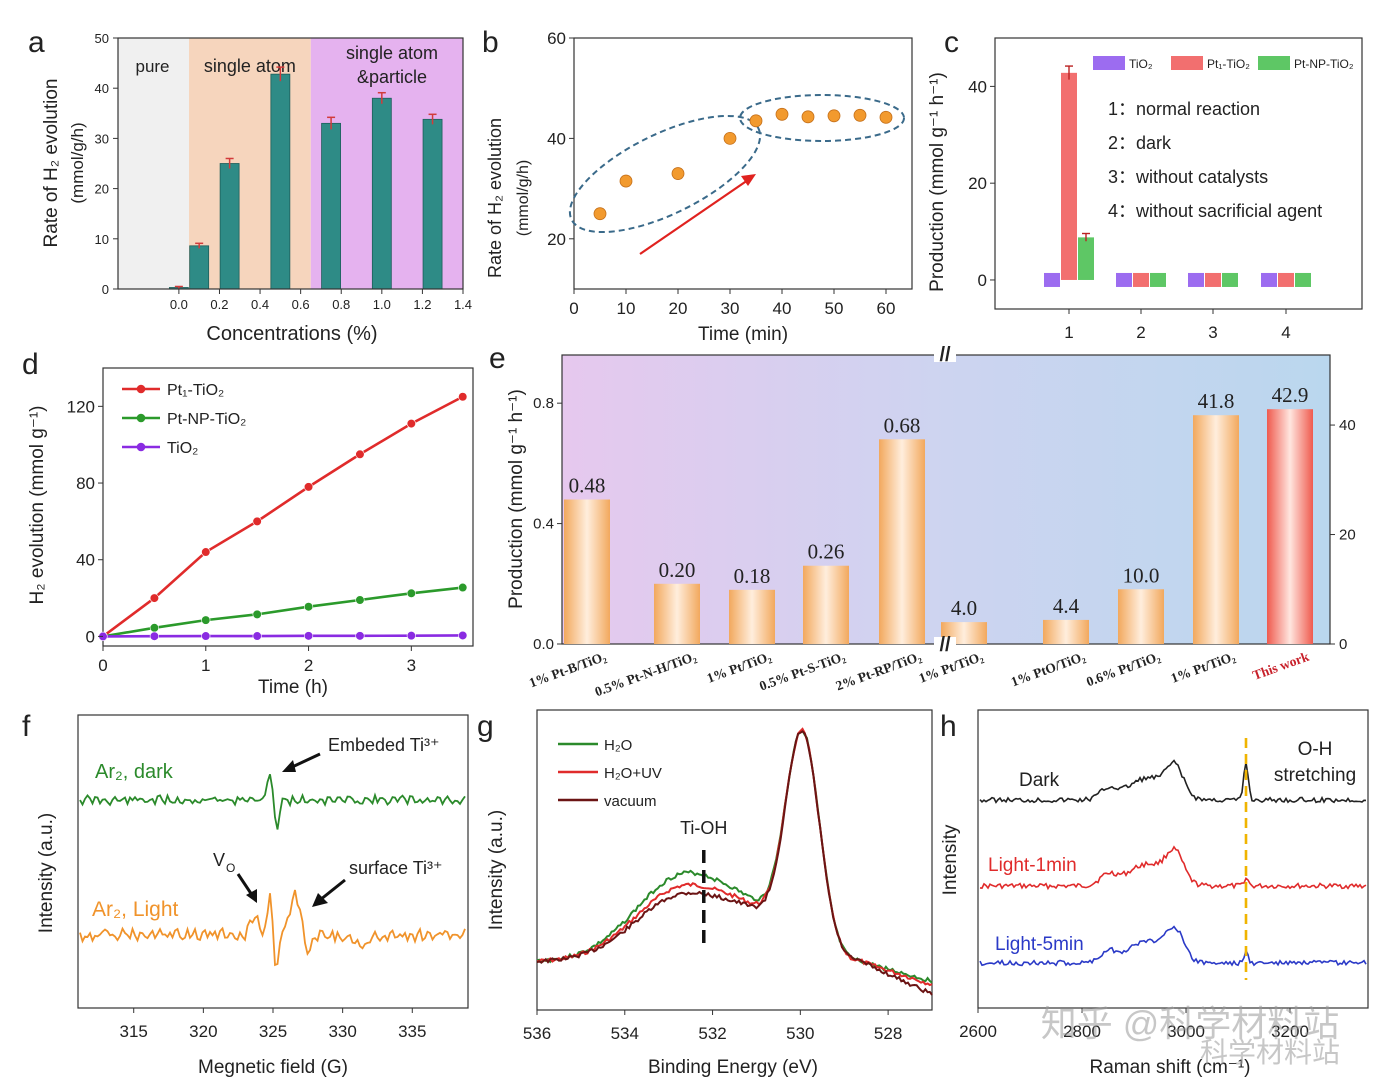 The height and width of the screenshot is (1080, 1378). Describe the element at coordinates (1343, 644) in the screenshot. I see `y-tick-label-right: 0` at that location.